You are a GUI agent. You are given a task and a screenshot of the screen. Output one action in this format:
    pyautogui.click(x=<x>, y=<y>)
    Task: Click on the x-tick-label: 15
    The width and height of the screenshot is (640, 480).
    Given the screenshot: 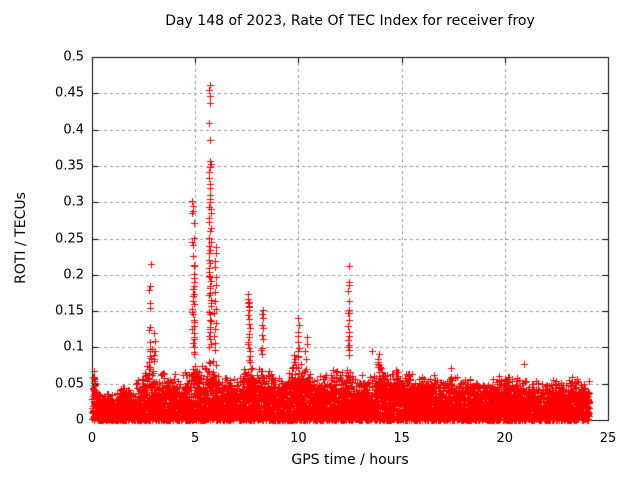 What is the action you would take?
    pyautogui.click(x=401, y=438)
    